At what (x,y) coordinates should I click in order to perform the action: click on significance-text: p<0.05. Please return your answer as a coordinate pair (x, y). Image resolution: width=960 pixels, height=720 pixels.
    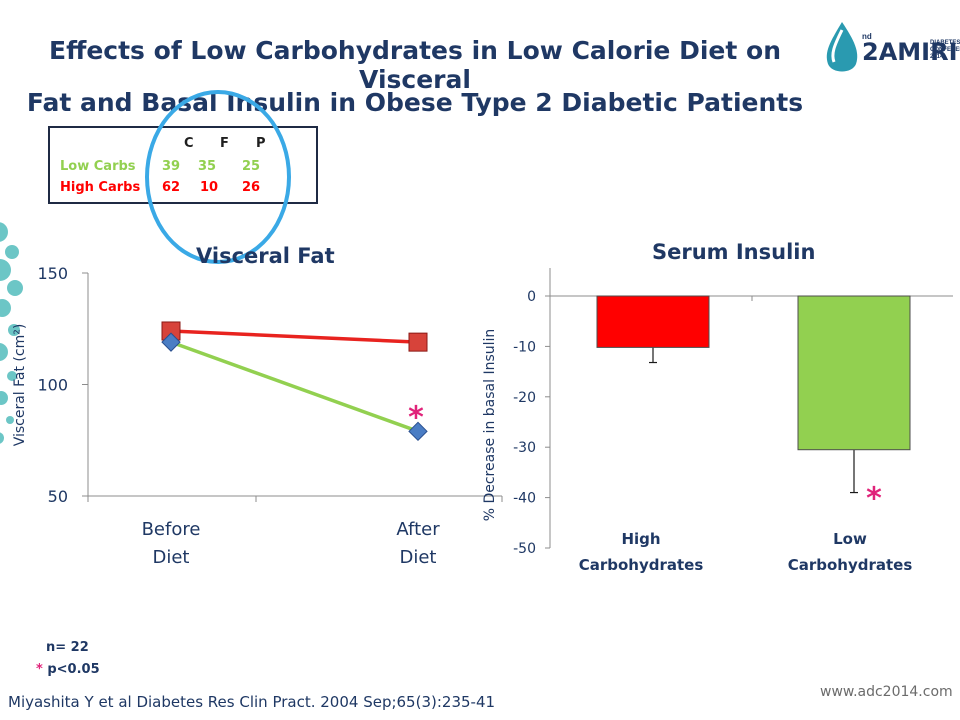
    Looking at the image, I should click on (73, 669).